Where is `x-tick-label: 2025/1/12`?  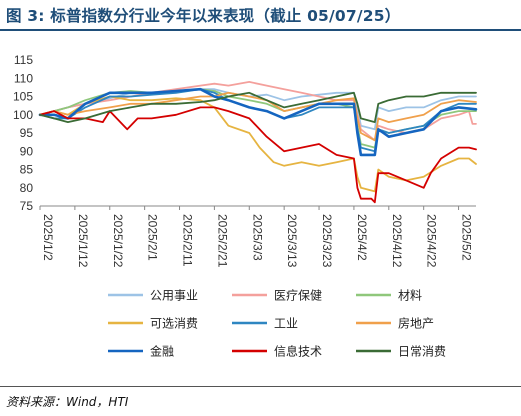 x-tick-label: 2025/1/12 is located at coordinates (83, 241).